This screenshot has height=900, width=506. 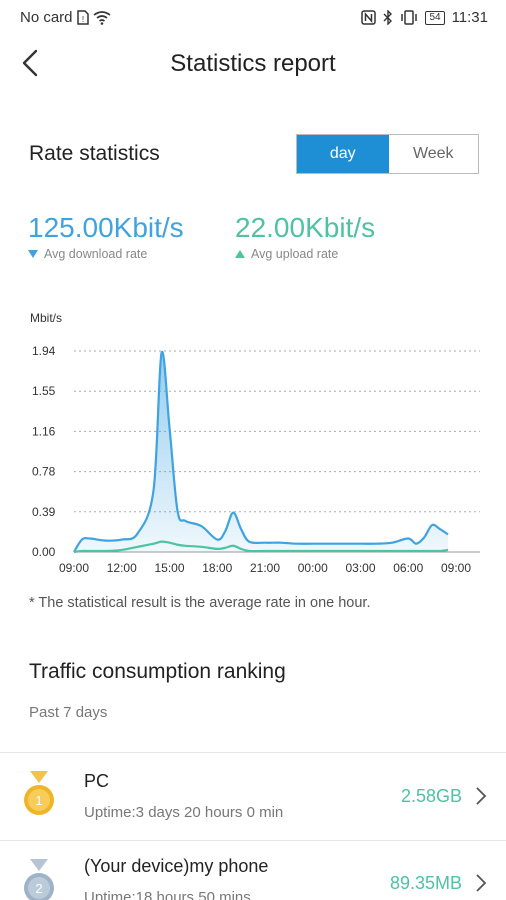 I want to click on nfc-icon, so click(x=369, y=17).